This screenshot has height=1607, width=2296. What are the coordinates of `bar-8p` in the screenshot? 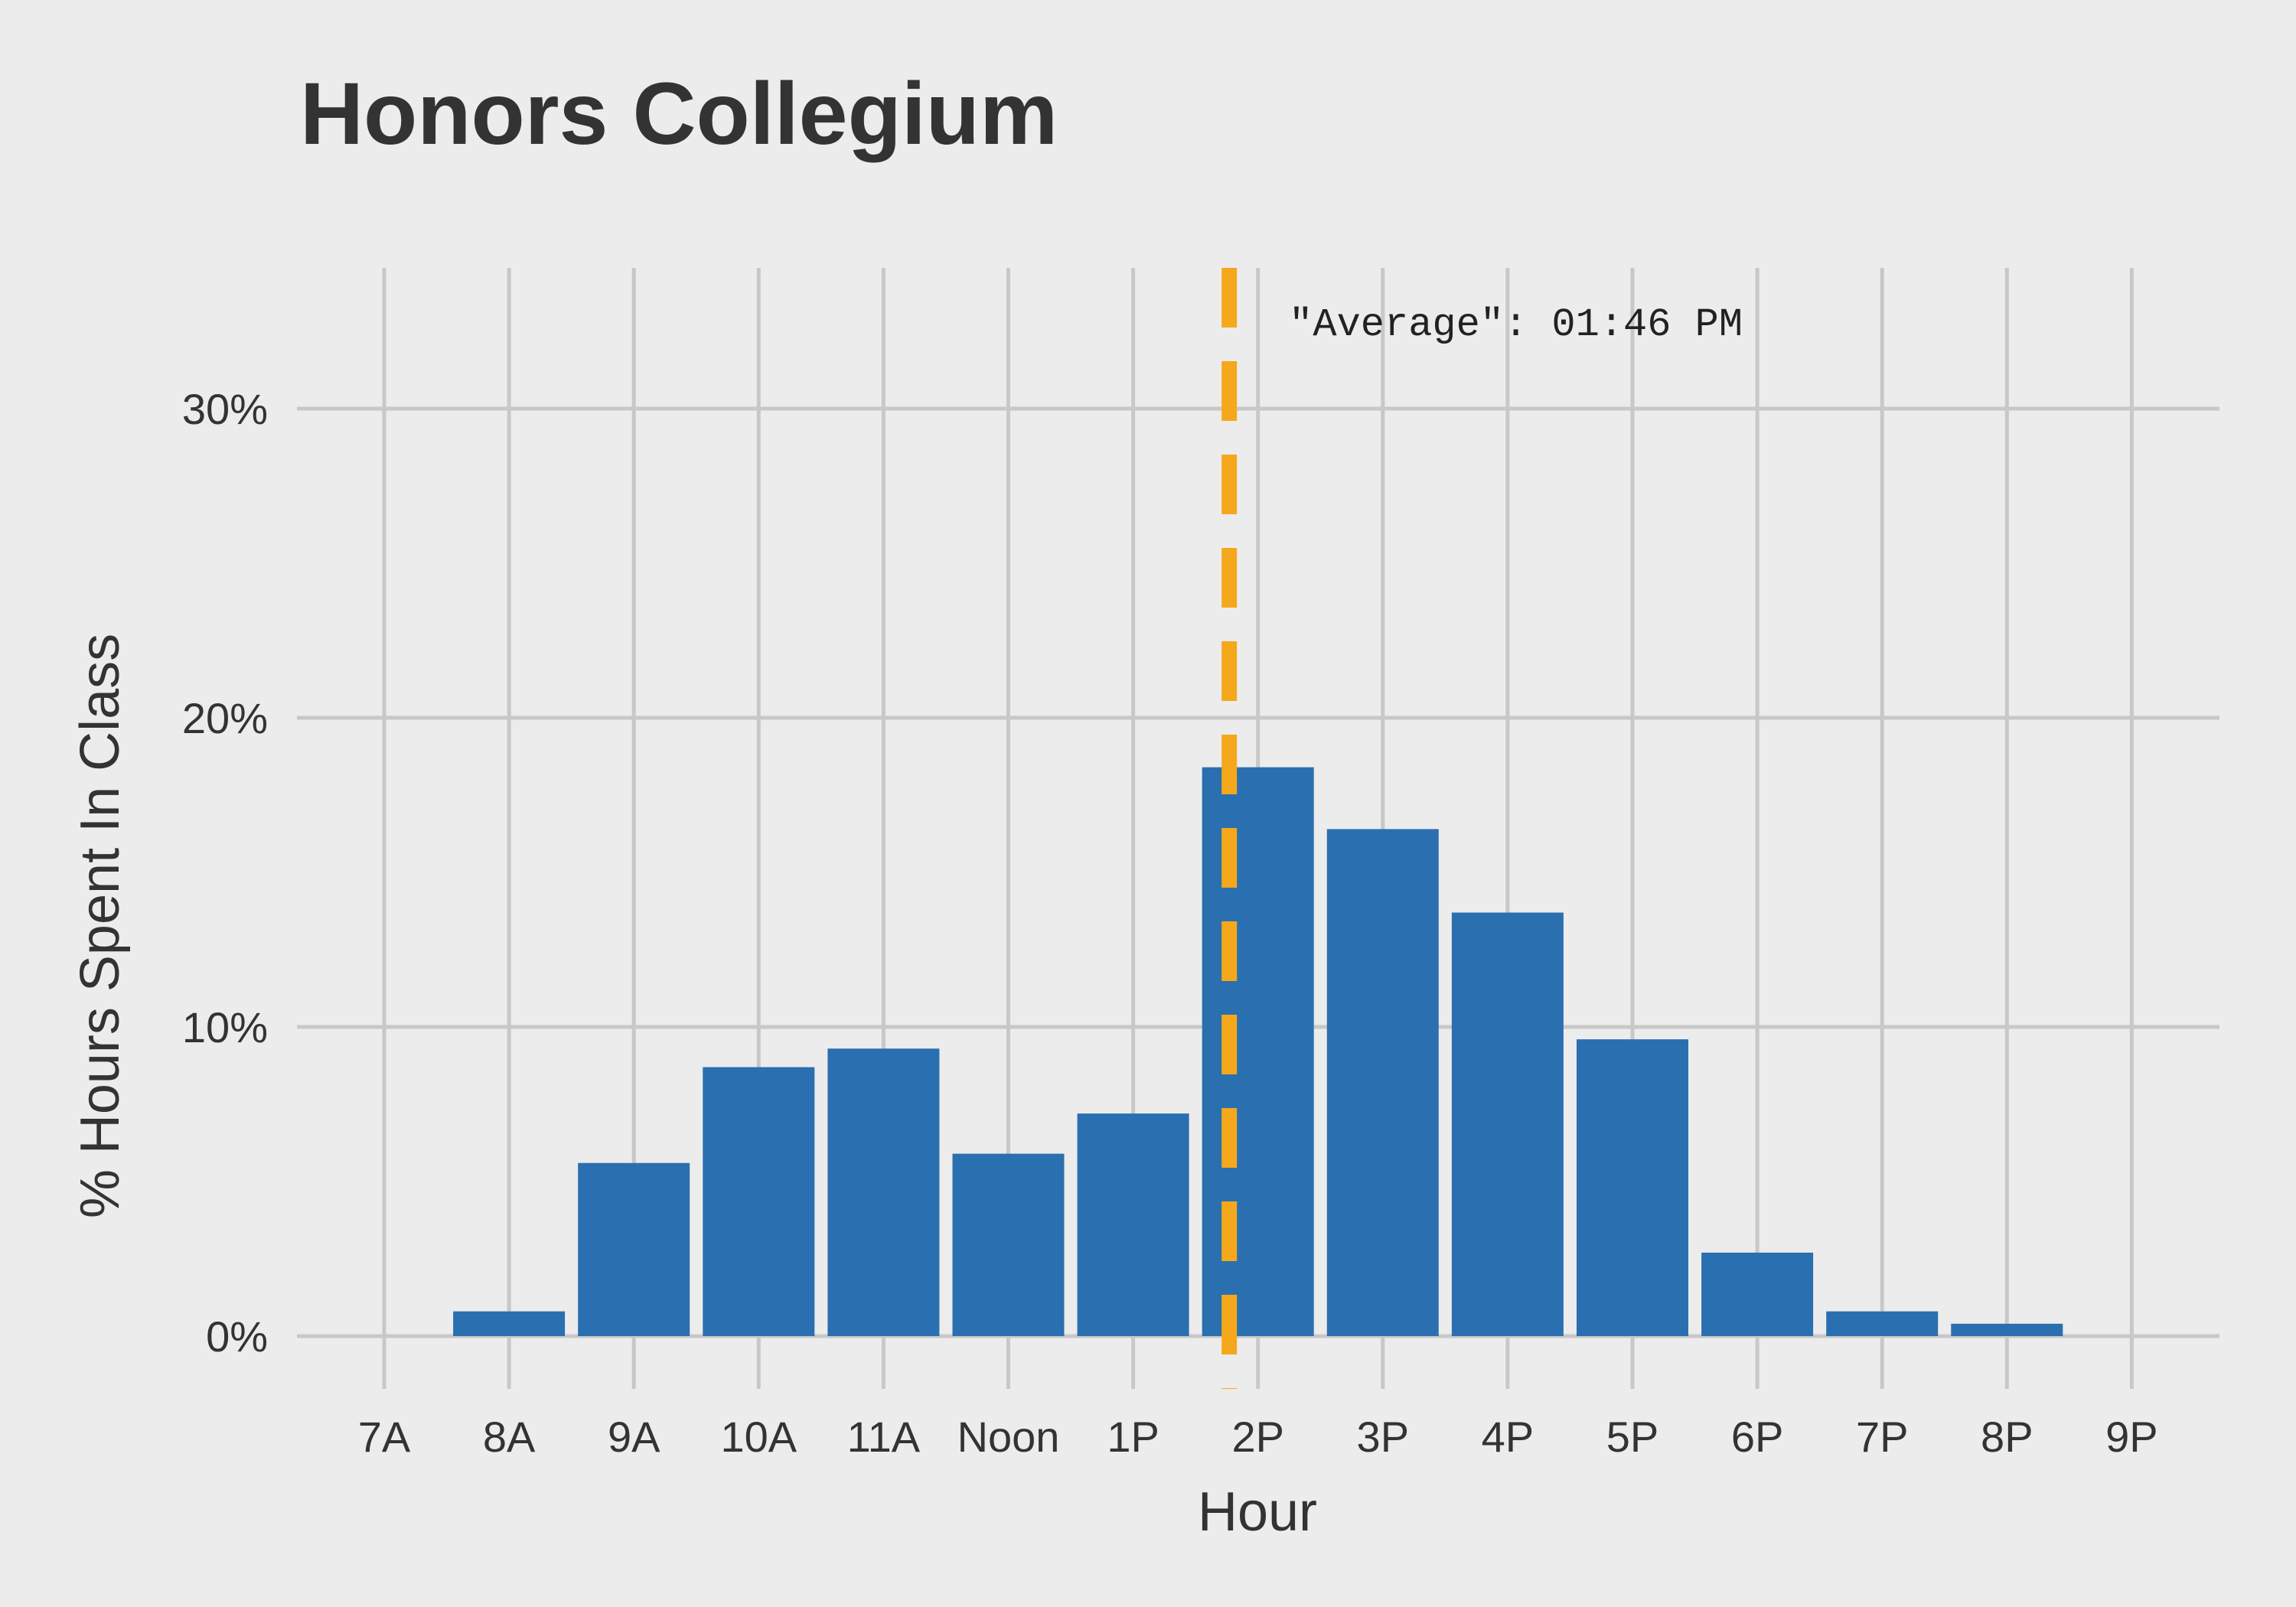 It's located at (2007, 1329).